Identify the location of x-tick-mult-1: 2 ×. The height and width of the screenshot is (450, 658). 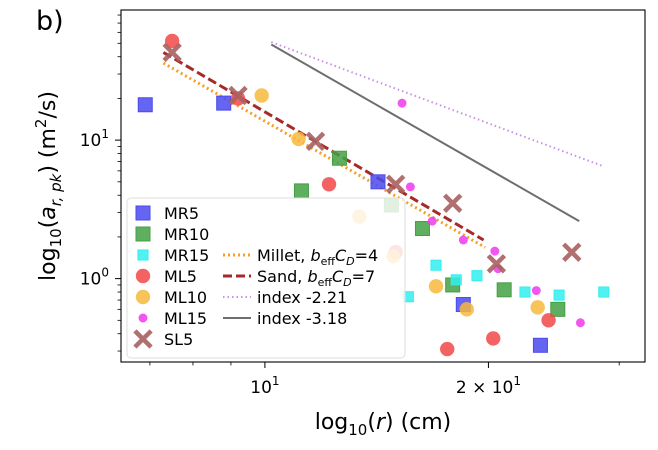
(474, 388).